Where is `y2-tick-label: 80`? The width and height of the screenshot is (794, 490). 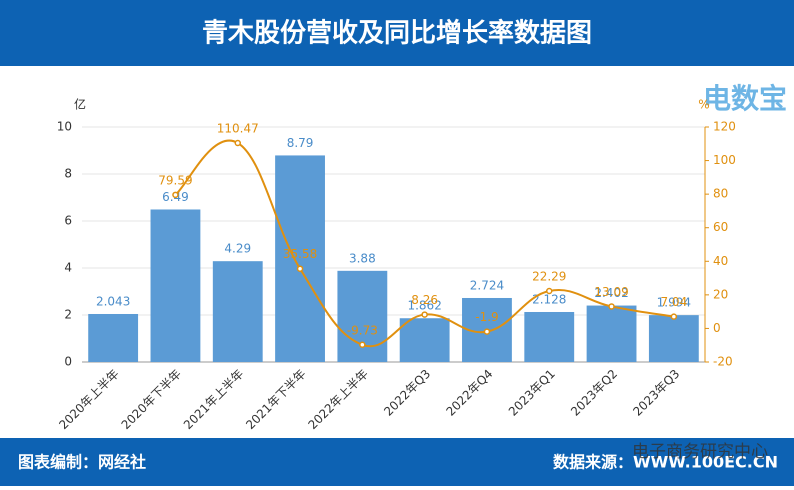
y2-tick-label: 80 is located at coordinates (720, 194).